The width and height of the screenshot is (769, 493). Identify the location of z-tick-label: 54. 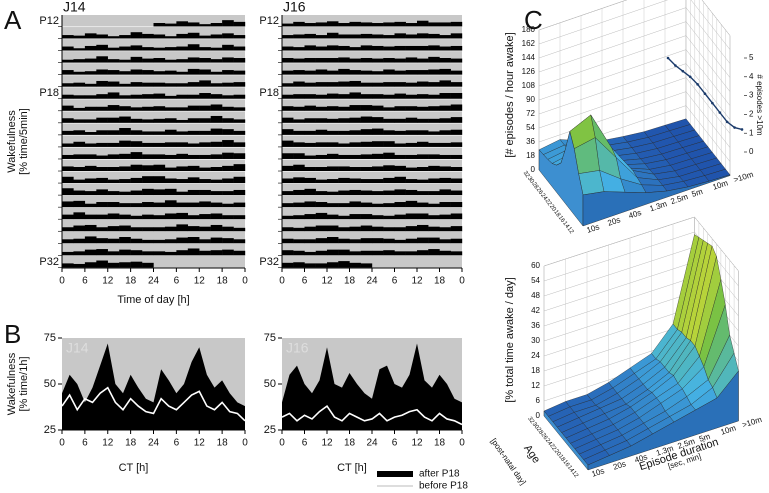
(530, 127).